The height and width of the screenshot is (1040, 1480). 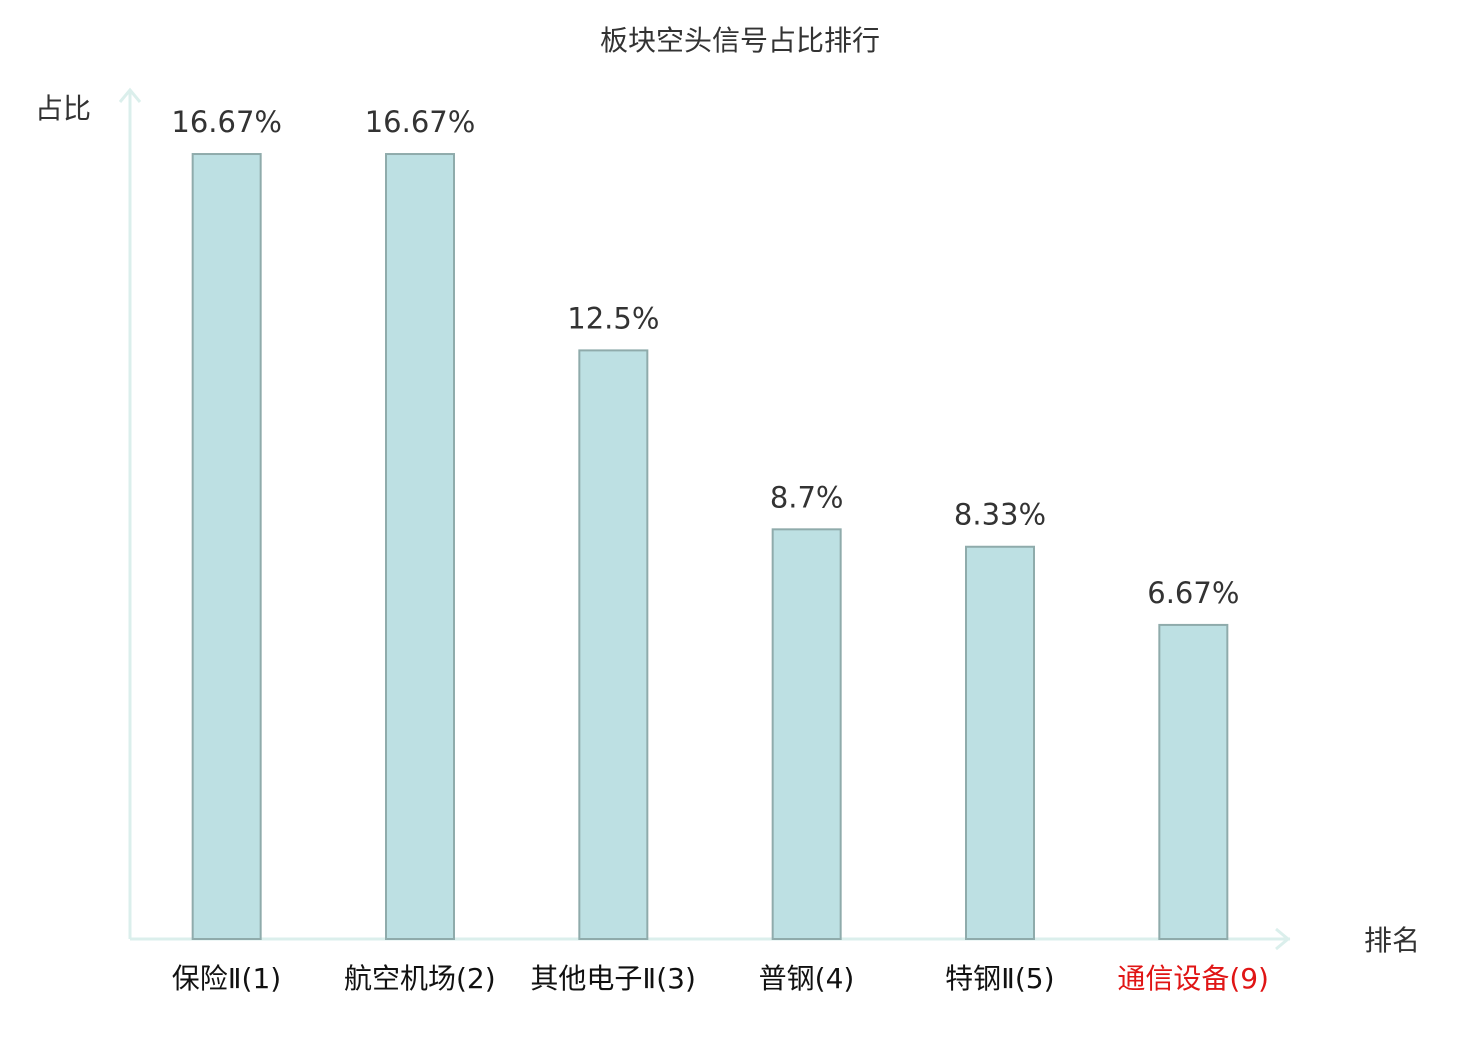 What do you see at coordinates (130, 95) in the screenshot?
I see `y-arrow` at bounding box center [130, 95].